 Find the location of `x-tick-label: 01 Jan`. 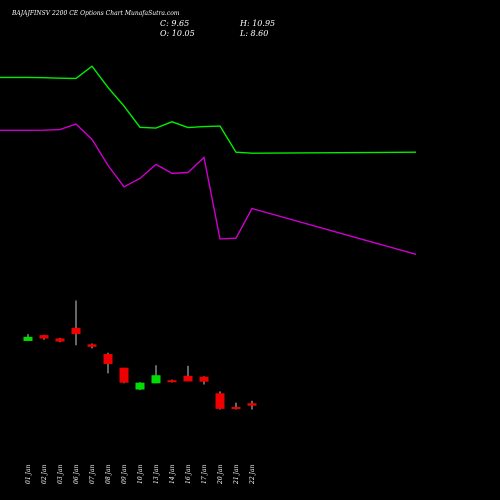

x-tick-label: 01 Jan is located at coordinates (28, 474).